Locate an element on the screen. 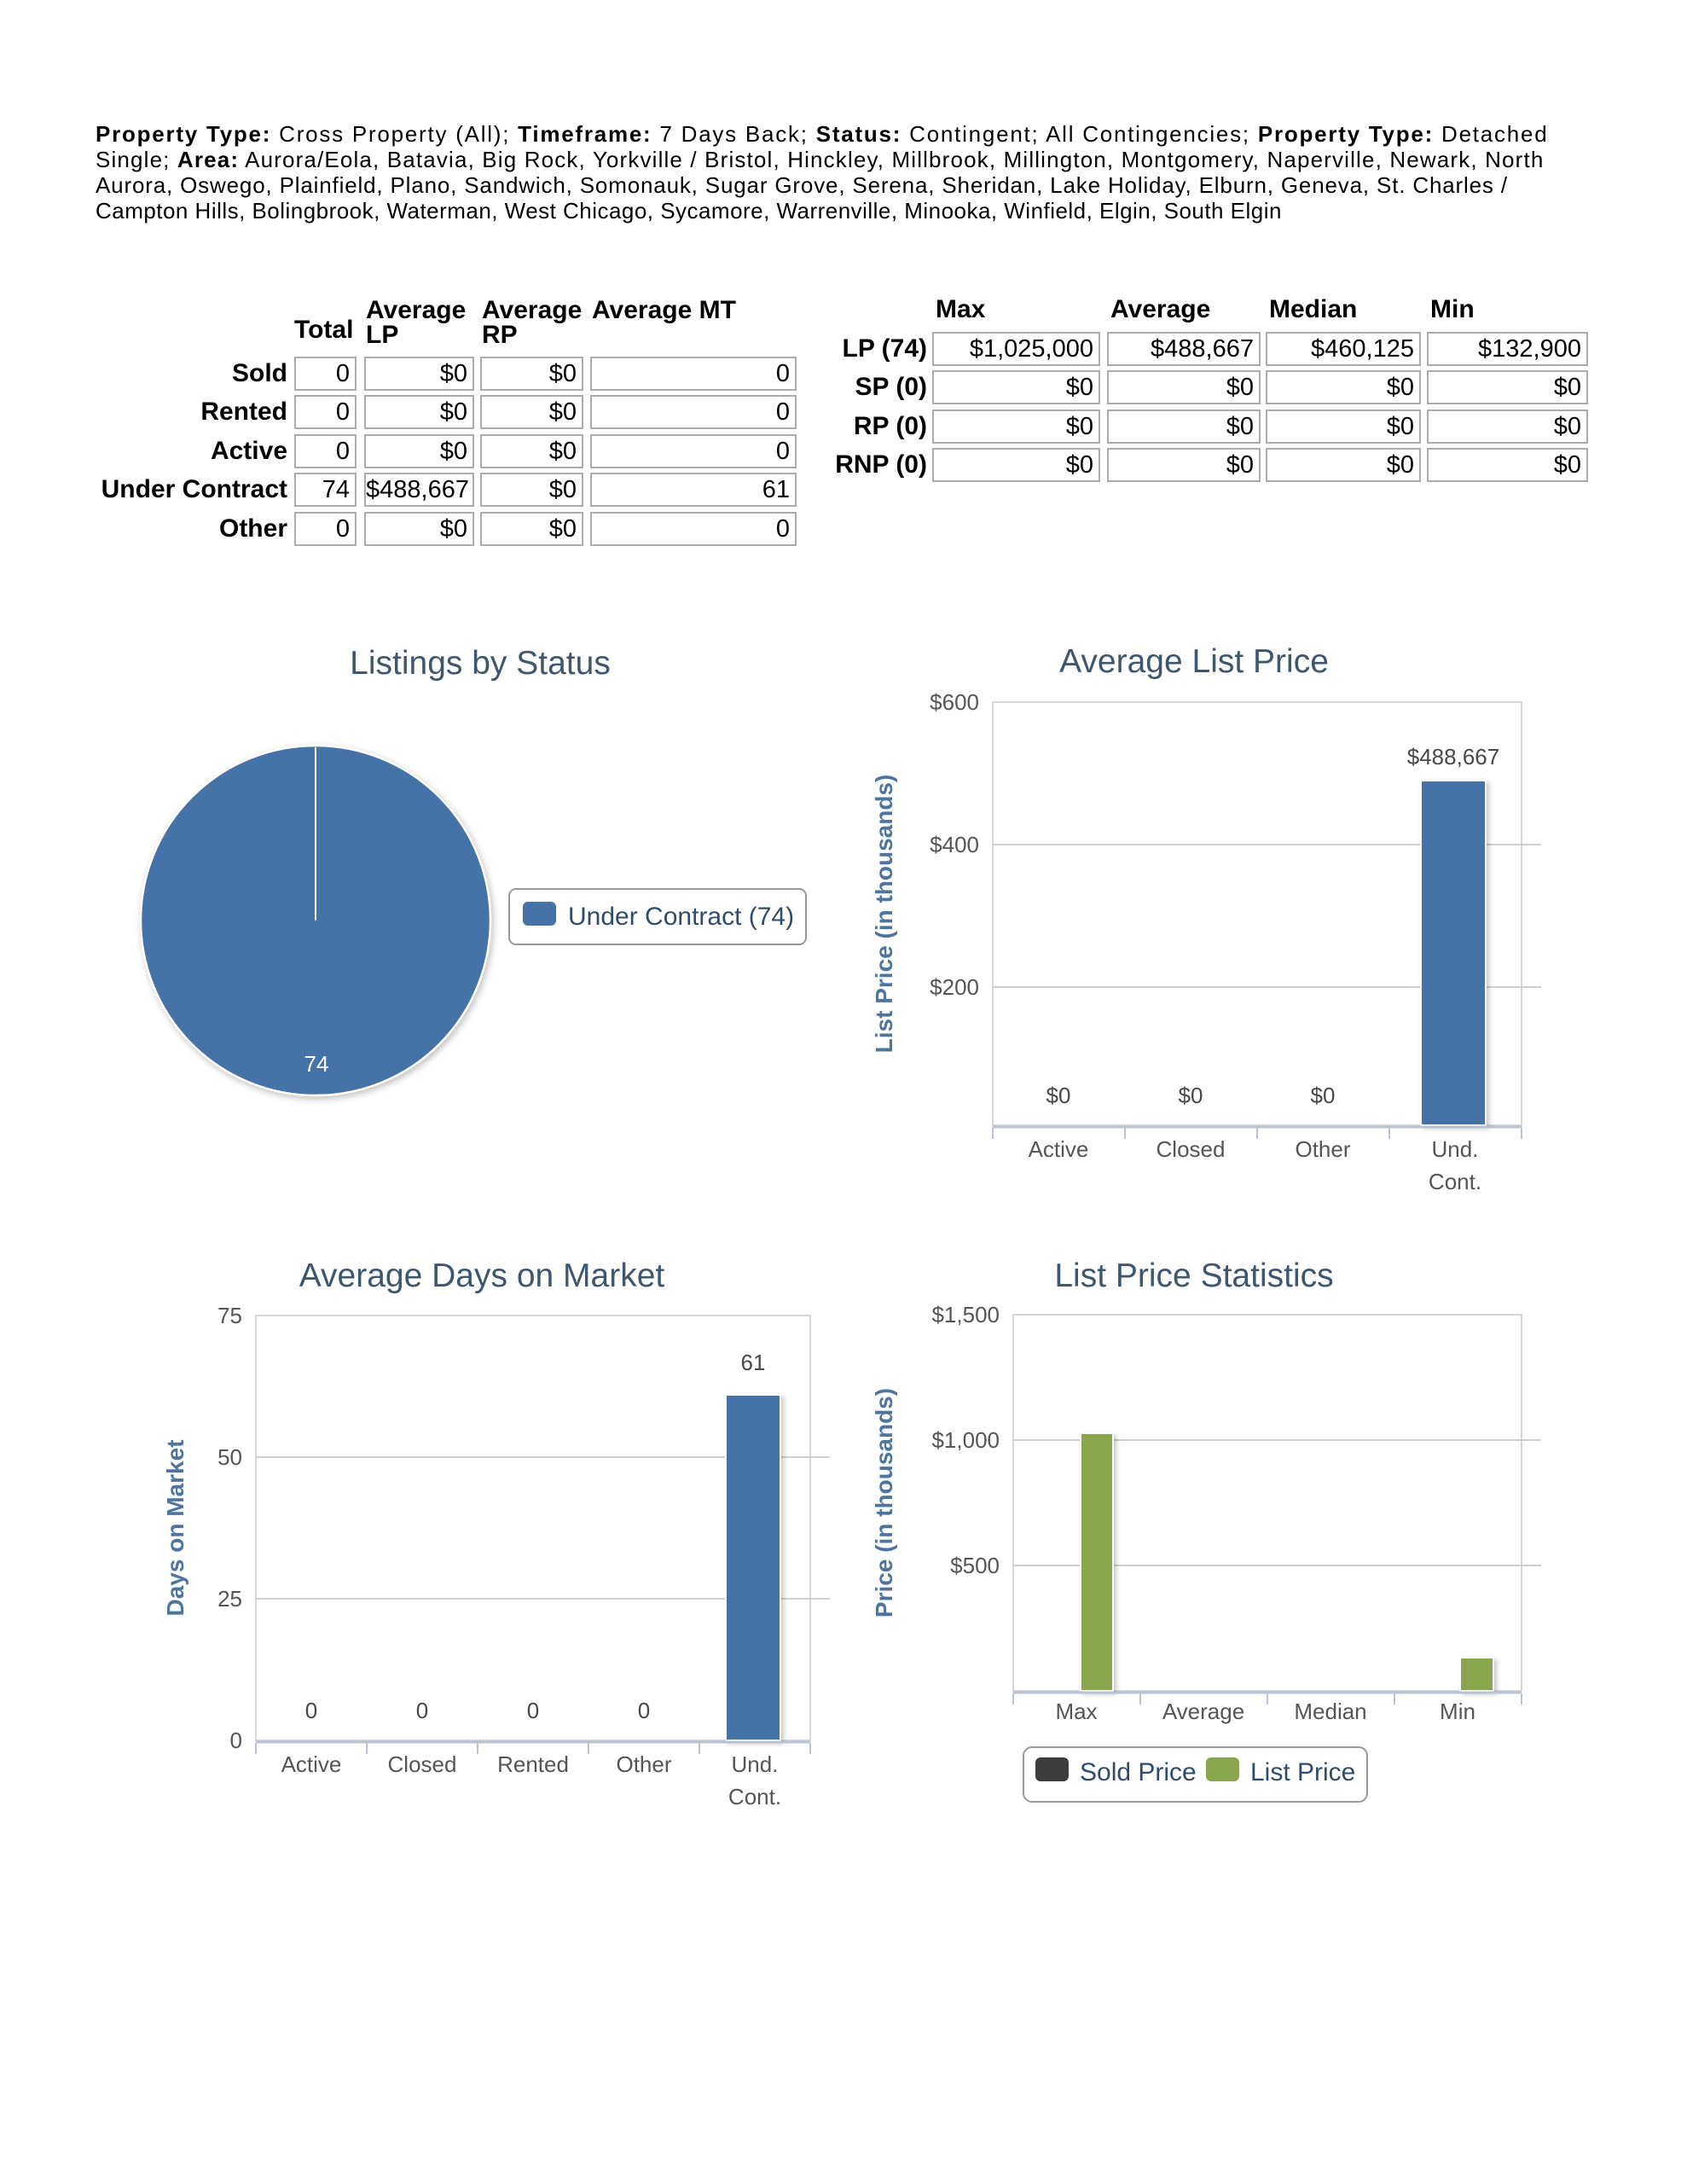  svg-text: 25 is located at coordinates (229, 1599).